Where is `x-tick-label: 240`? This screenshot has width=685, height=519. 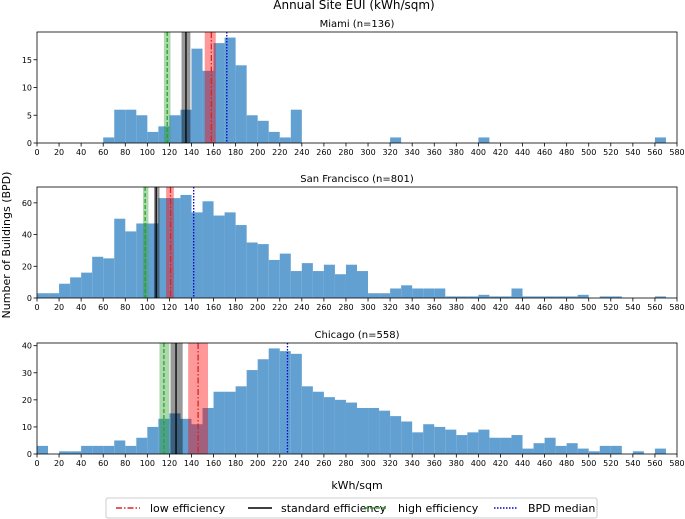
x-tick-label: 240 is located at coordinates (301, 152).